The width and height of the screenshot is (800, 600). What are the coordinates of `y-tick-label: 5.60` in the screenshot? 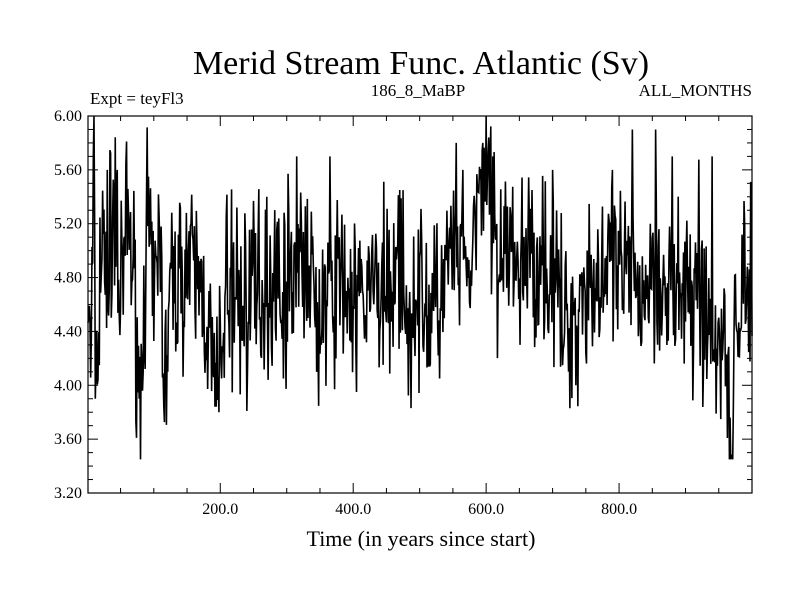 It's located at (68, 170).